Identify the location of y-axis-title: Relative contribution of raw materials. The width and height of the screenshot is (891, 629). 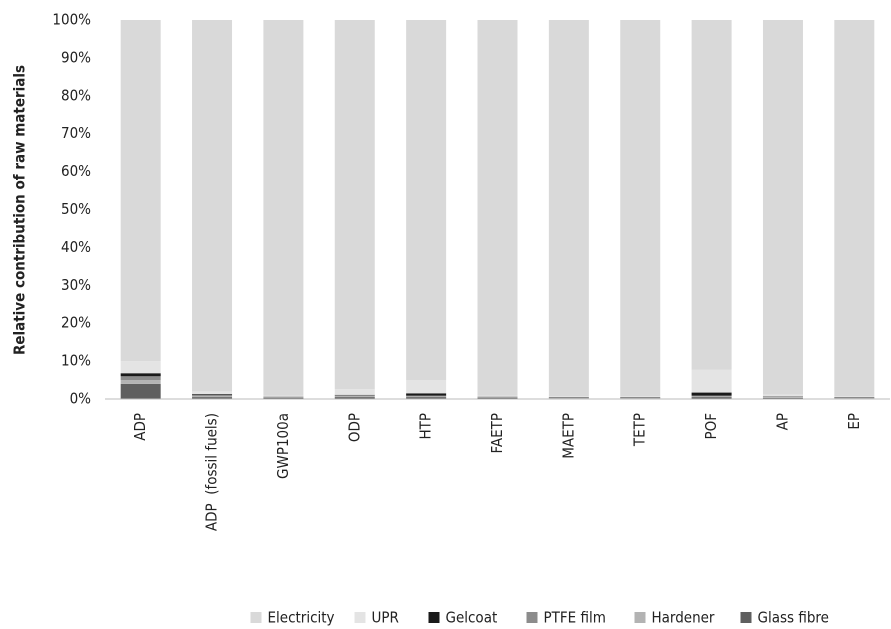
(20, 210).